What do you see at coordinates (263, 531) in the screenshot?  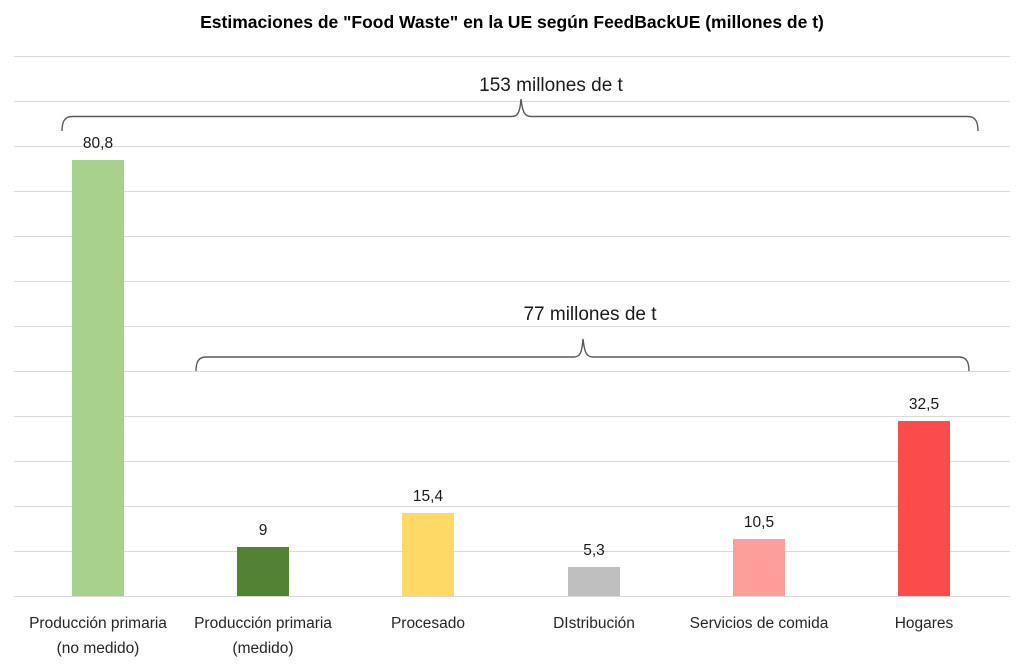 I see `value-label-2: 9` at bounding box center [263, 531].